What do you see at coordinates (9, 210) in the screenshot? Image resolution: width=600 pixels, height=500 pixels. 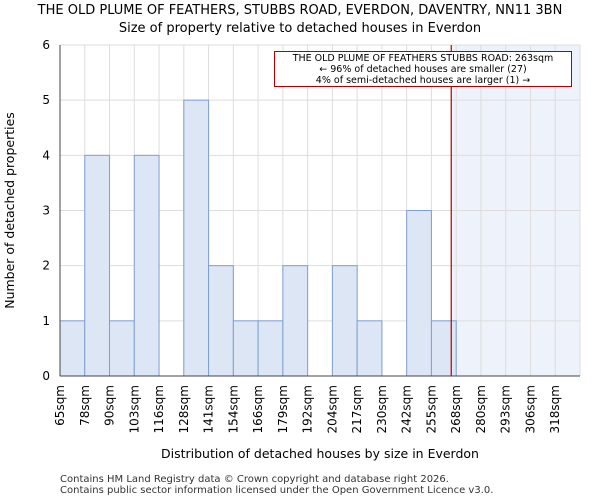 I see `y-axis-title: Number of detached properties` at bounding box center [9, 210].